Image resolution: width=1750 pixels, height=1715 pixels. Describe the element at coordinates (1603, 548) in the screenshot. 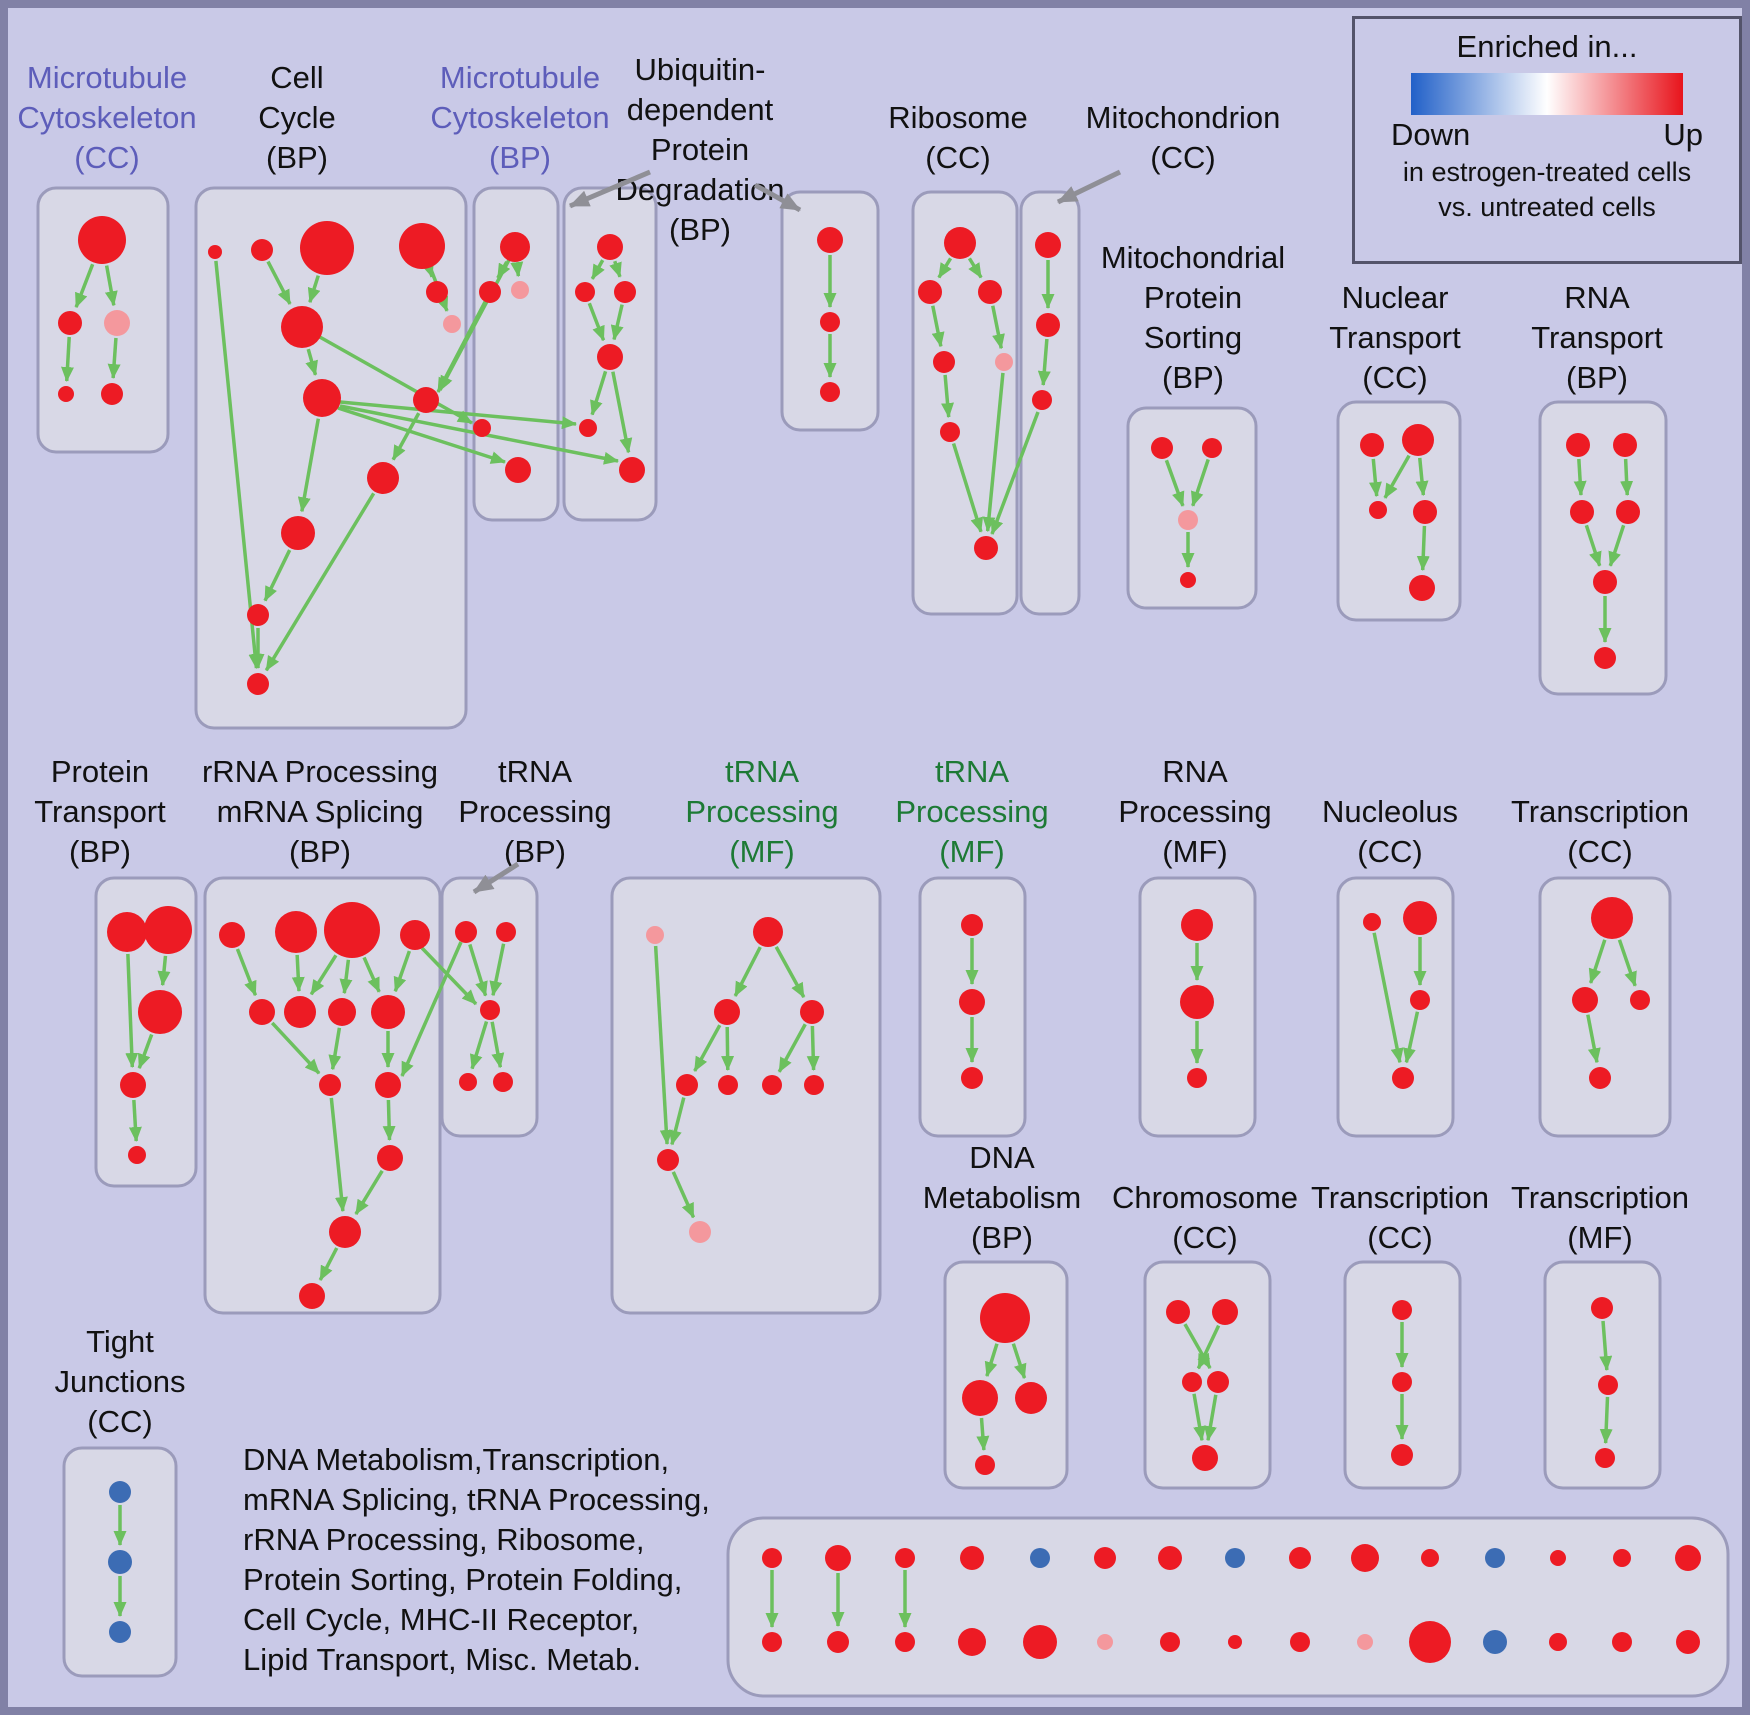

I see `box-rna-transport-bp` at that location.